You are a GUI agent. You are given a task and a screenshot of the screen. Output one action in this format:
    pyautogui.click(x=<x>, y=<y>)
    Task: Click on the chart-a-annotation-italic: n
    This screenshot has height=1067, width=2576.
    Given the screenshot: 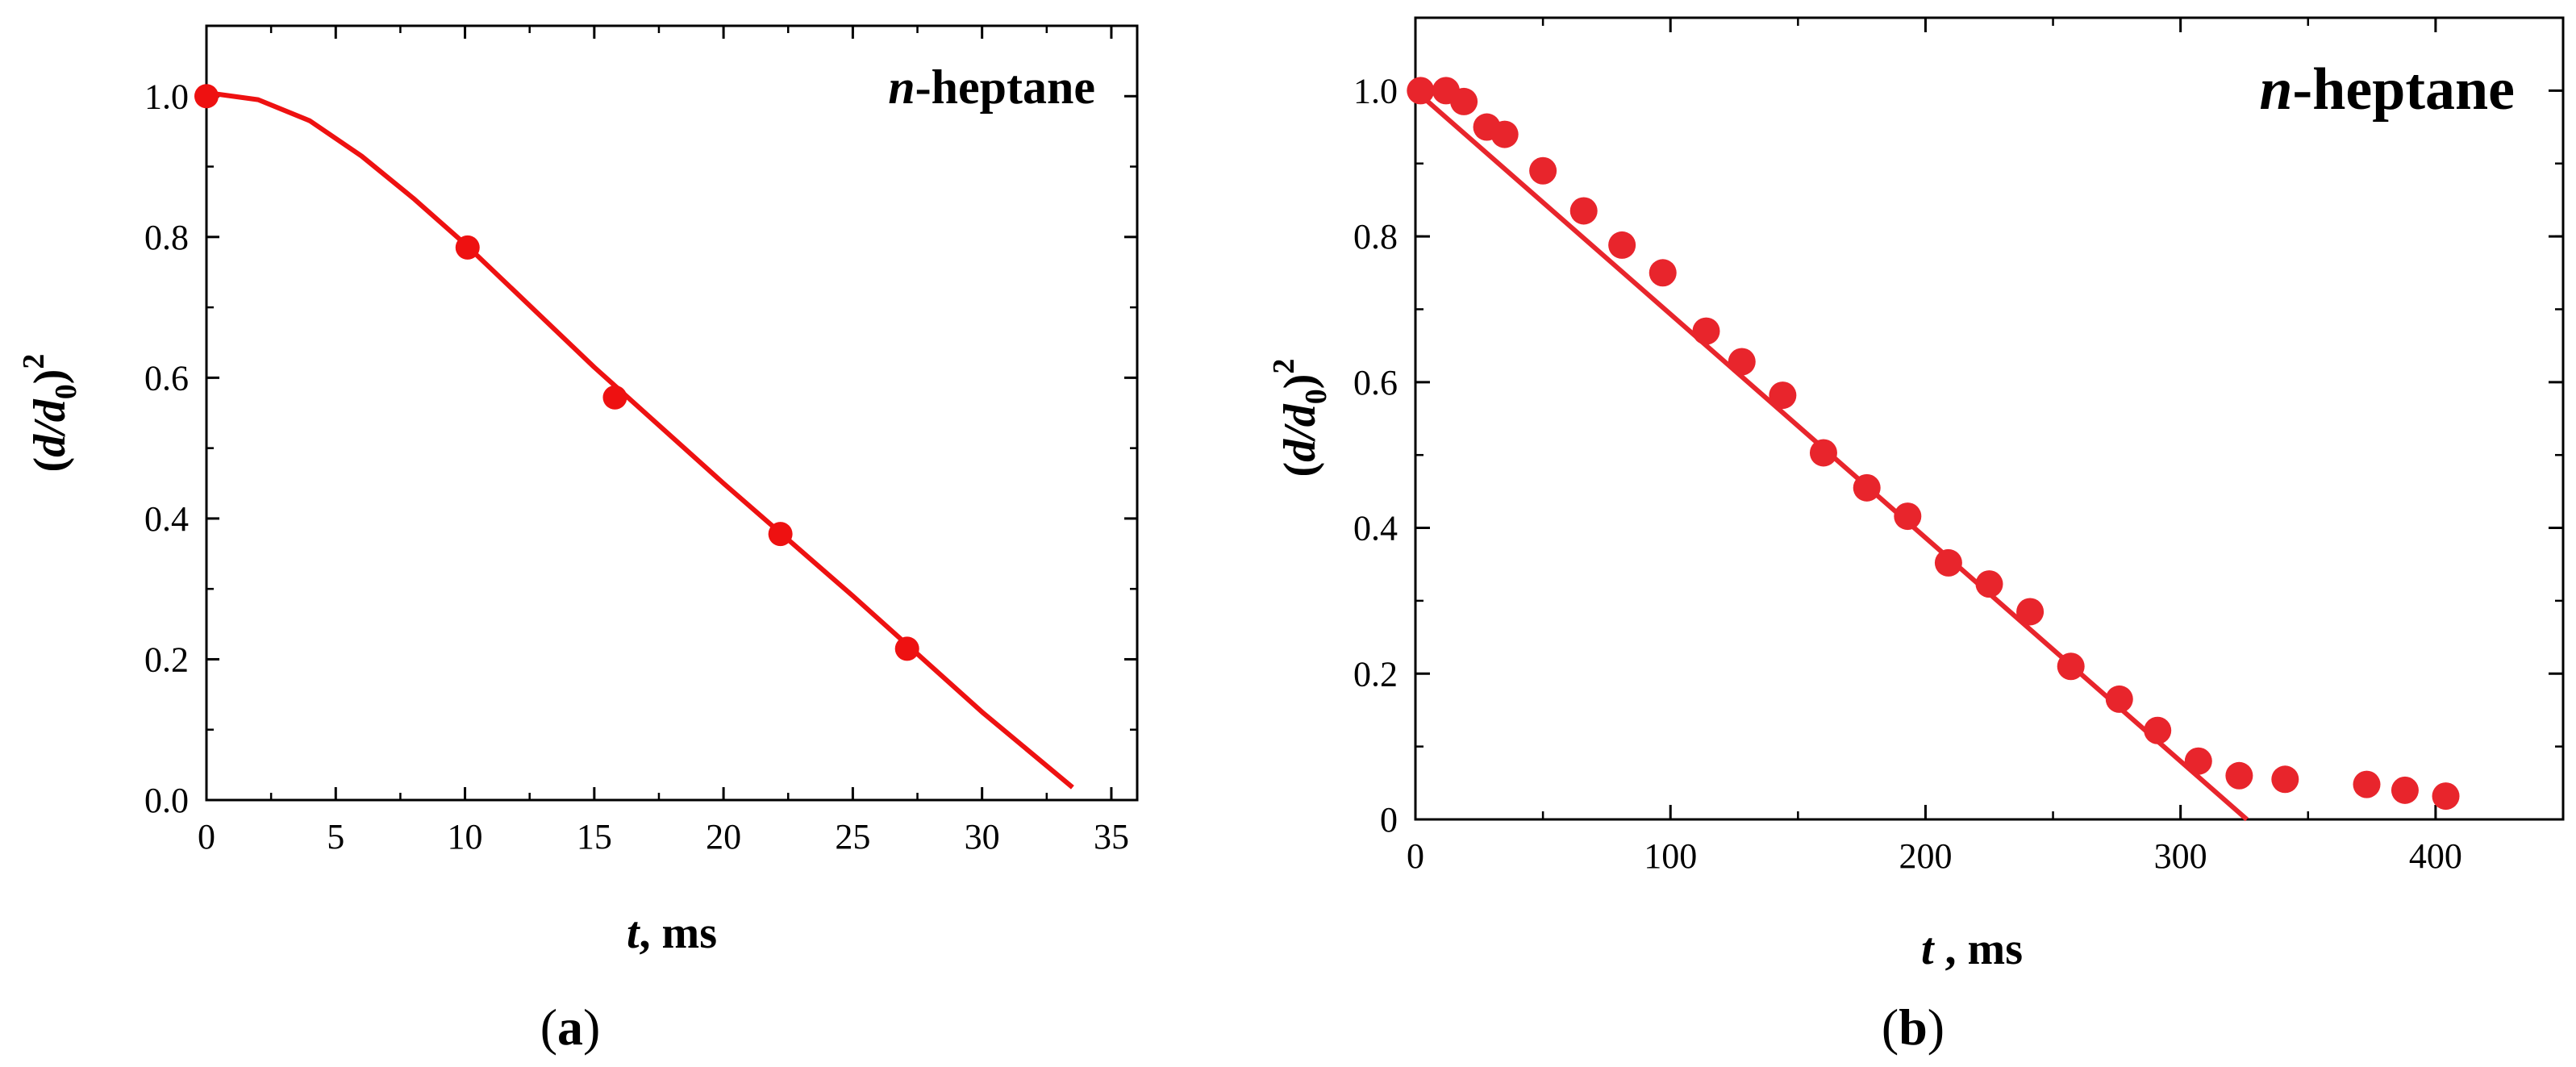 What is the action you would take?
    pyautogui.click(x=901, y=87)
    